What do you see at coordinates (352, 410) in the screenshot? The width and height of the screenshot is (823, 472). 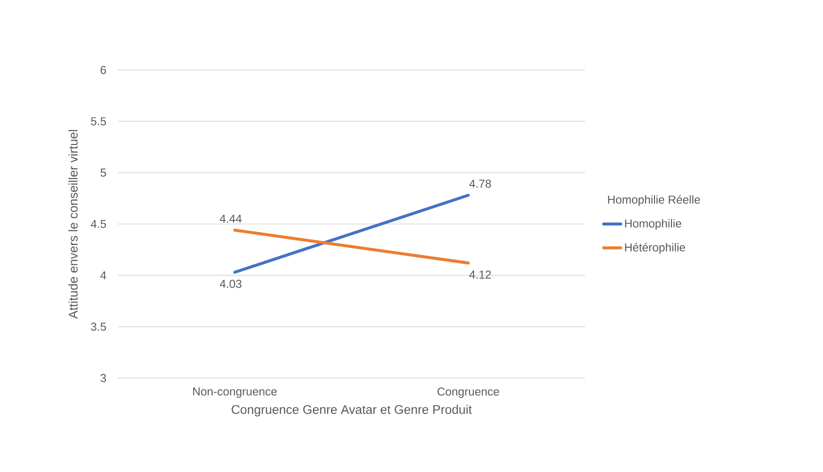 I see `x-axis-title: Congruence Genre Avatar et Genre Produit` at bounding box center [352, 410].